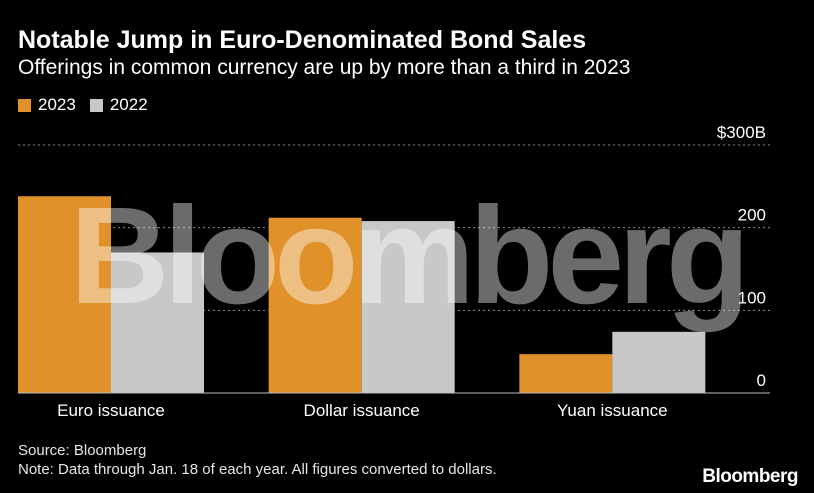  Describe the element at coordinates (315, 305) in the screenshot. I see `bar-2023-dollar-issuance` at that location.